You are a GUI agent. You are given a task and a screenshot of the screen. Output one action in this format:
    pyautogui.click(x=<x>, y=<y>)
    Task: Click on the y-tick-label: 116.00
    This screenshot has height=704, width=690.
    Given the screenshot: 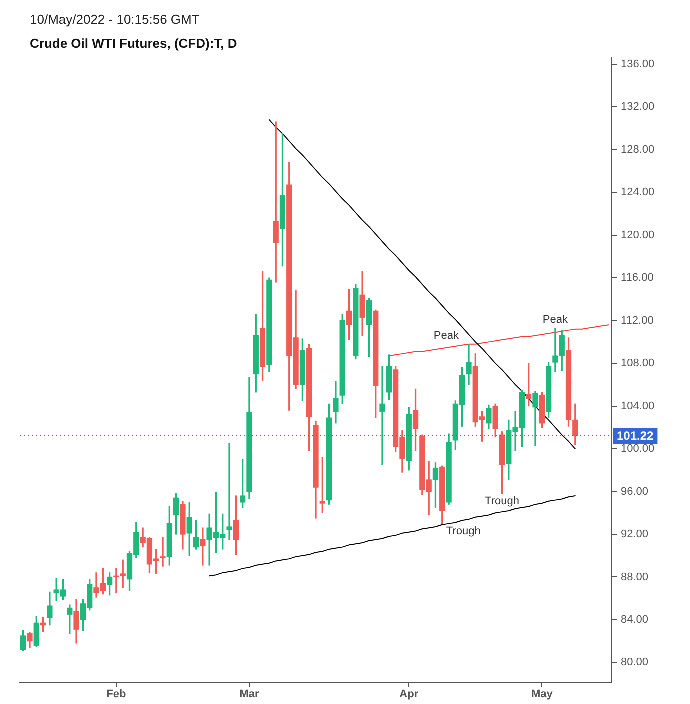 What is the action you would take?
    pyautogui.click(x=637, y=278)
    